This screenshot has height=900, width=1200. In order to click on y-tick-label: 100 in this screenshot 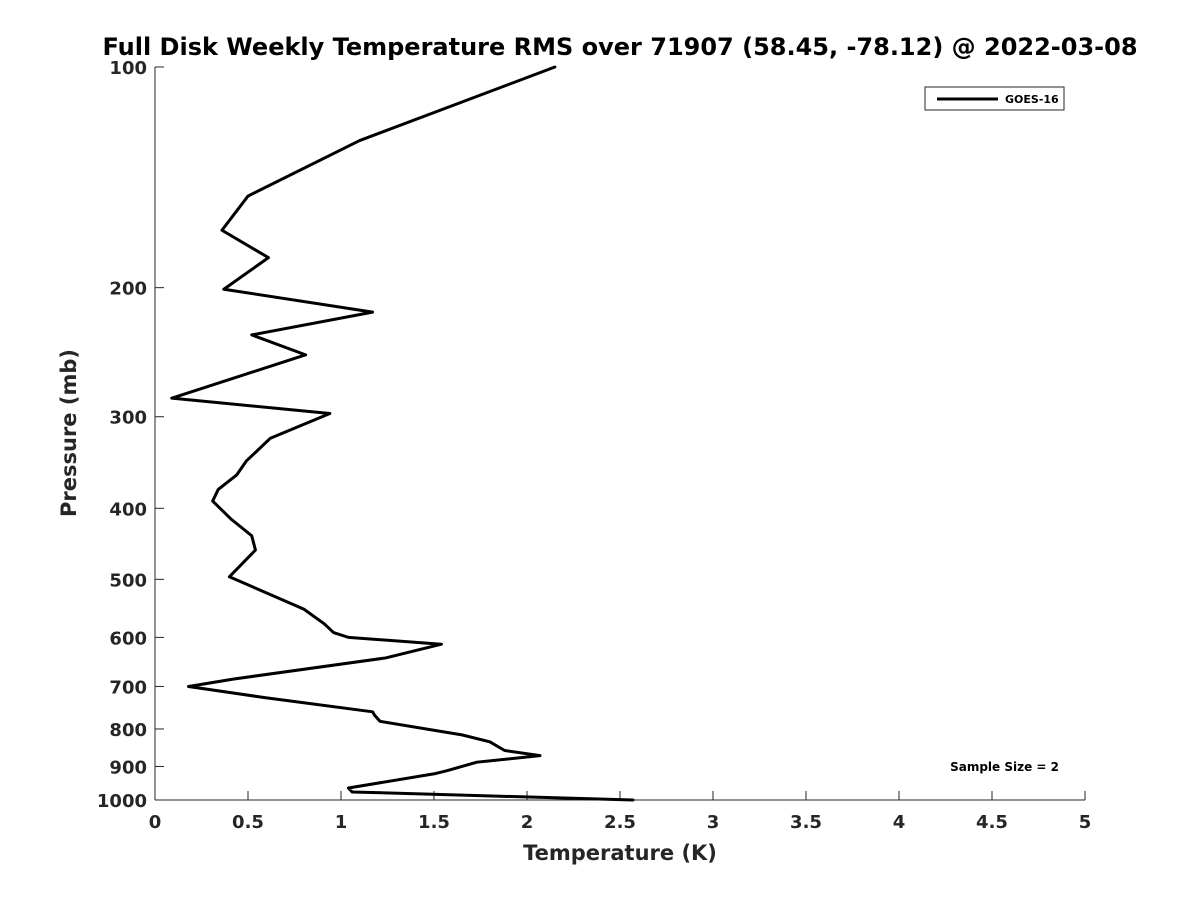, I will do `click(128, 68)`.